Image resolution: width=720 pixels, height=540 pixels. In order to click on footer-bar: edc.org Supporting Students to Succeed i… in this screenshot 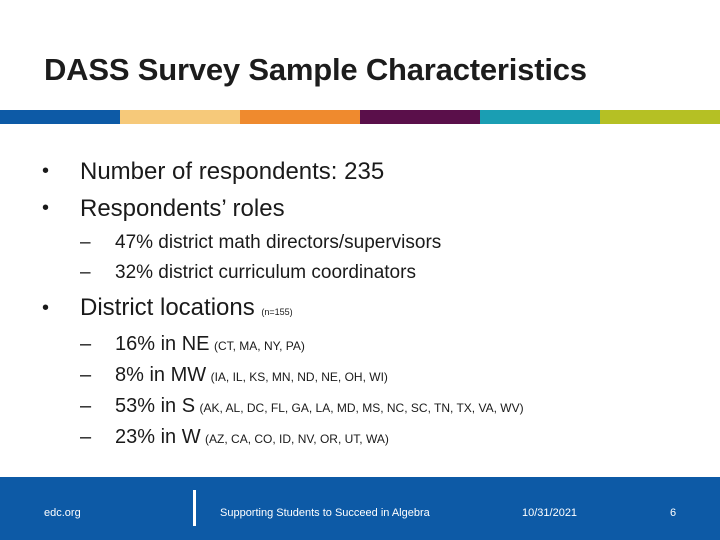, I will do `click(360, 508)`.